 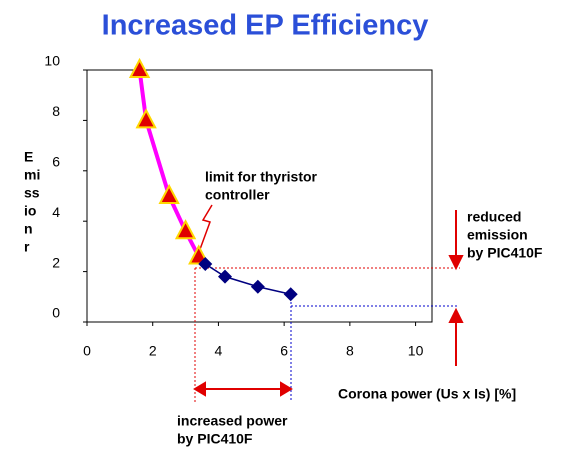 I want to click on y-tick-label: 2, so click(x=56, y=262).